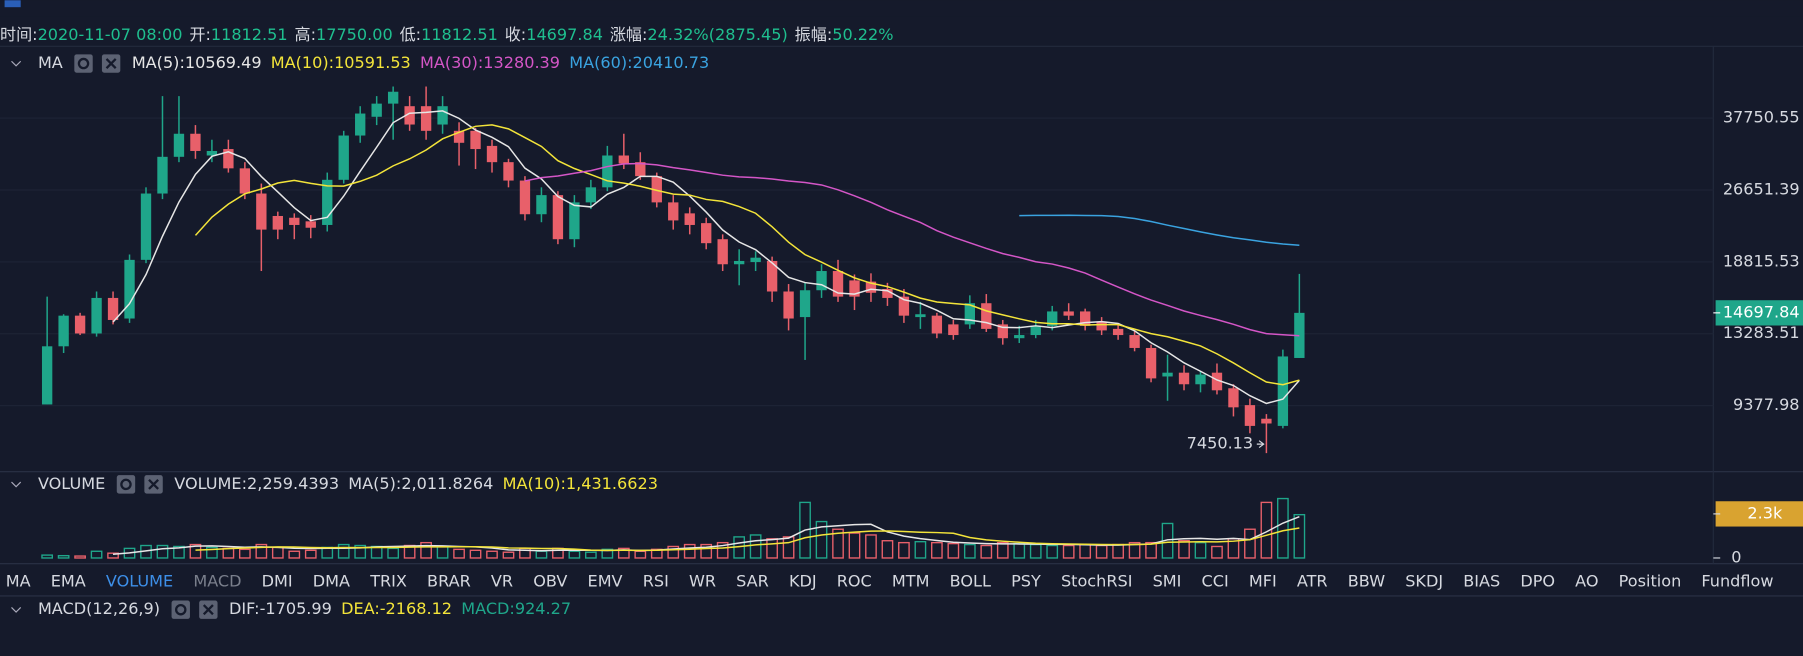 The image size is (1803, 656). Describe the element at coordinates (1650, 581) in the screenshot. I see `indicator-tab: Position` at that location.